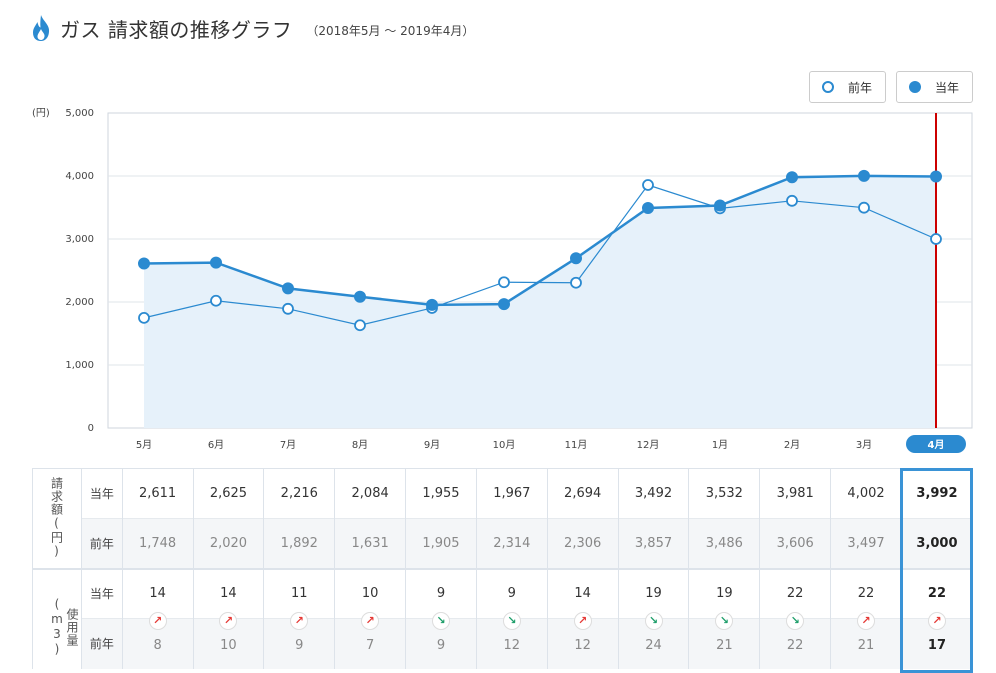  What do you see at coordinates (288, 445) in the screenshot?
I see `x-tick-label: 7月` at bounding box center [288, 445].